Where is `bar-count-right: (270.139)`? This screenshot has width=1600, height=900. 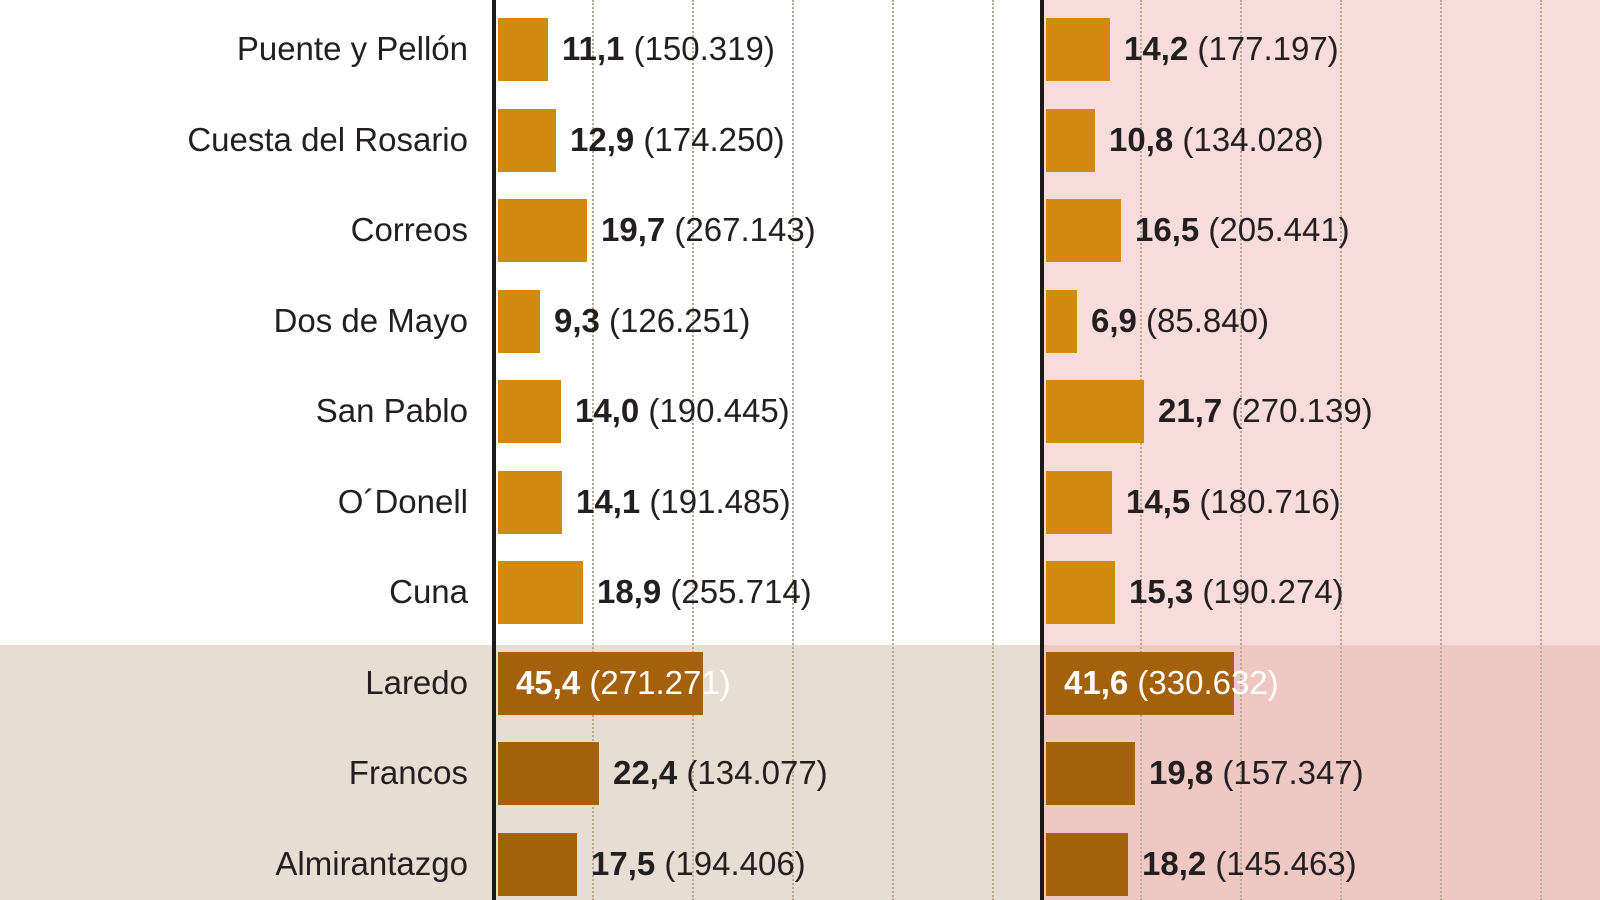 bar-count-right: (270.139) is located at coordinates (1297, 410).